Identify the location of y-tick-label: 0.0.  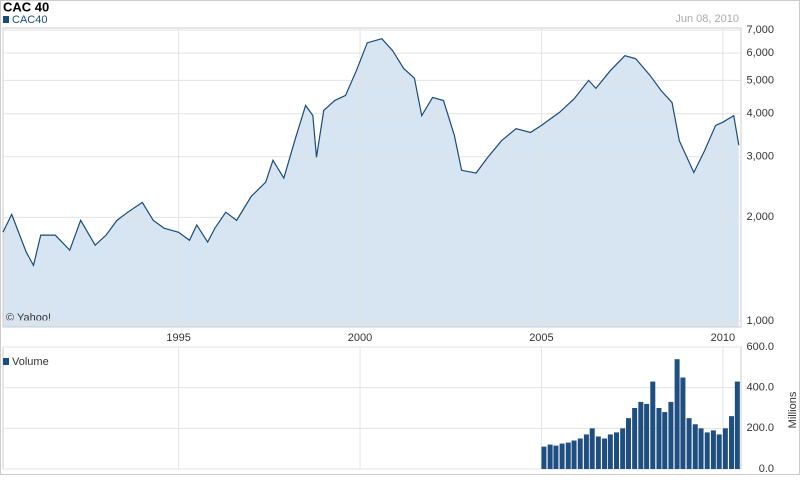
(766, 469).